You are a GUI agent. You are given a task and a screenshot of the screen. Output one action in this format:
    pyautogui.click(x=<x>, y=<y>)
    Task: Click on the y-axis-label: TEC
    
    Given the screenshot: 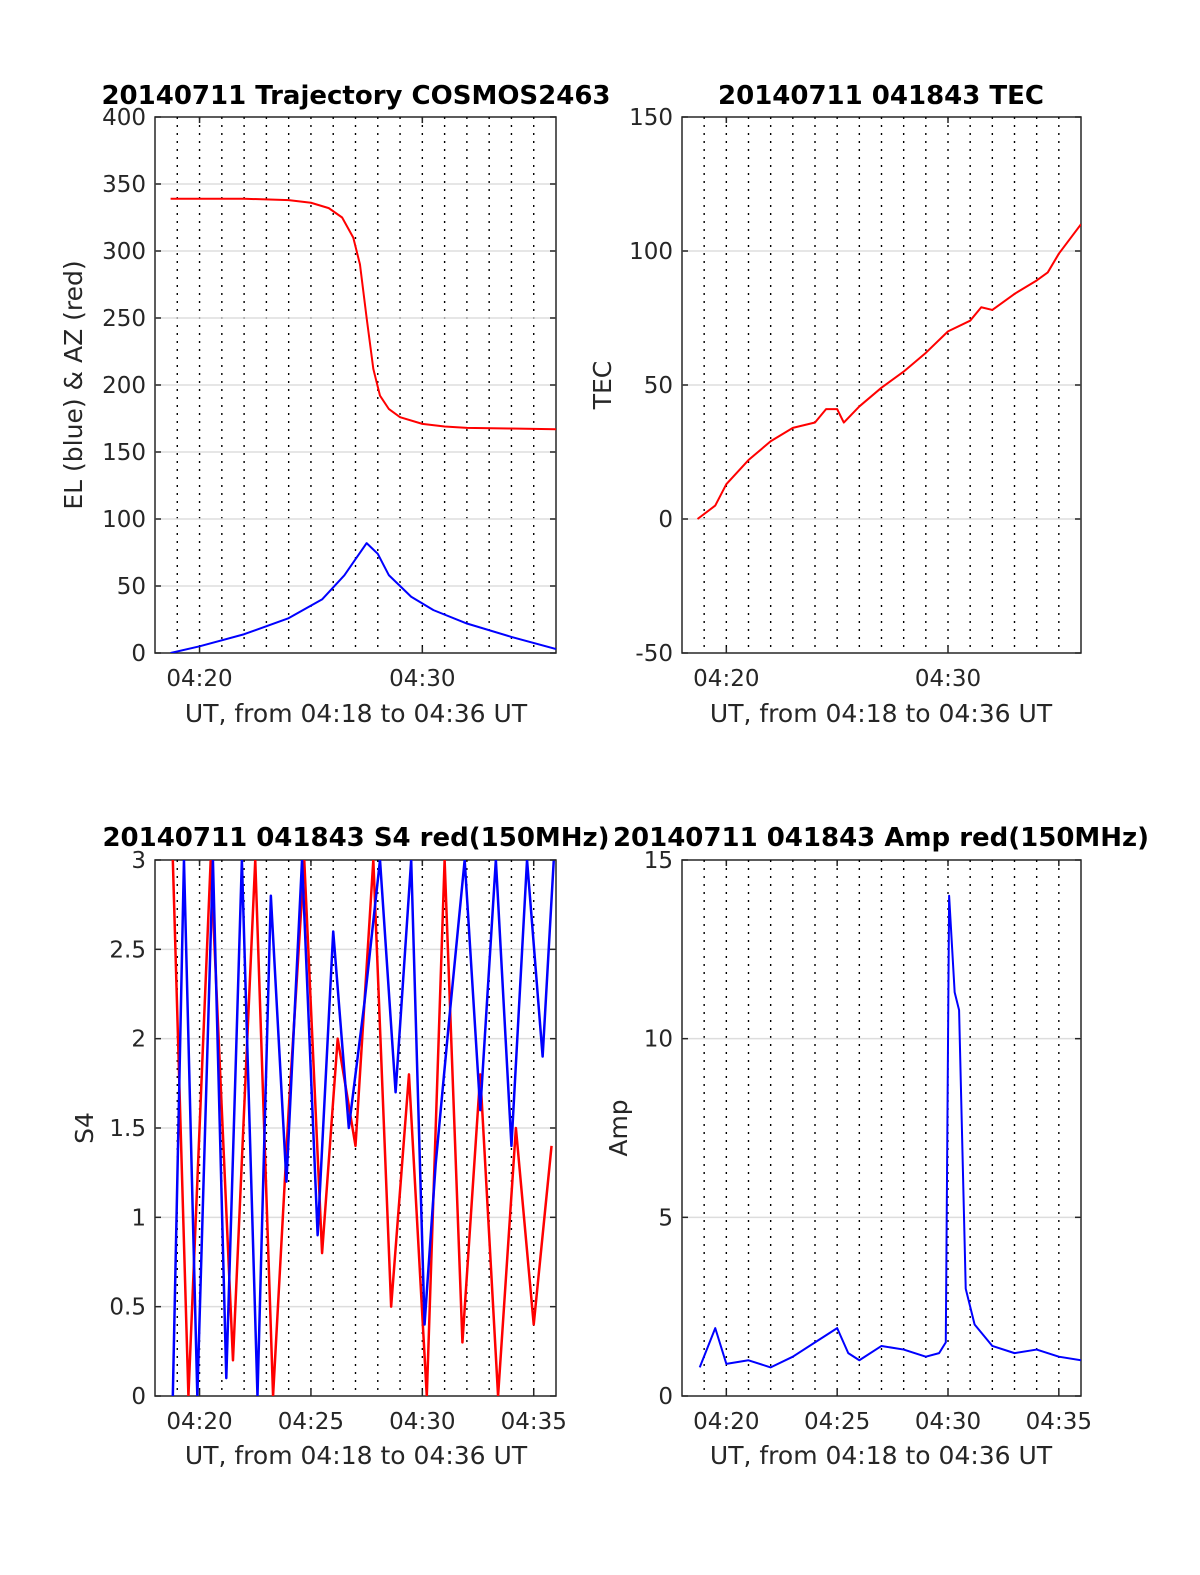 What is the action you would take?
    pyautogui.click(x=602, y=386)
    